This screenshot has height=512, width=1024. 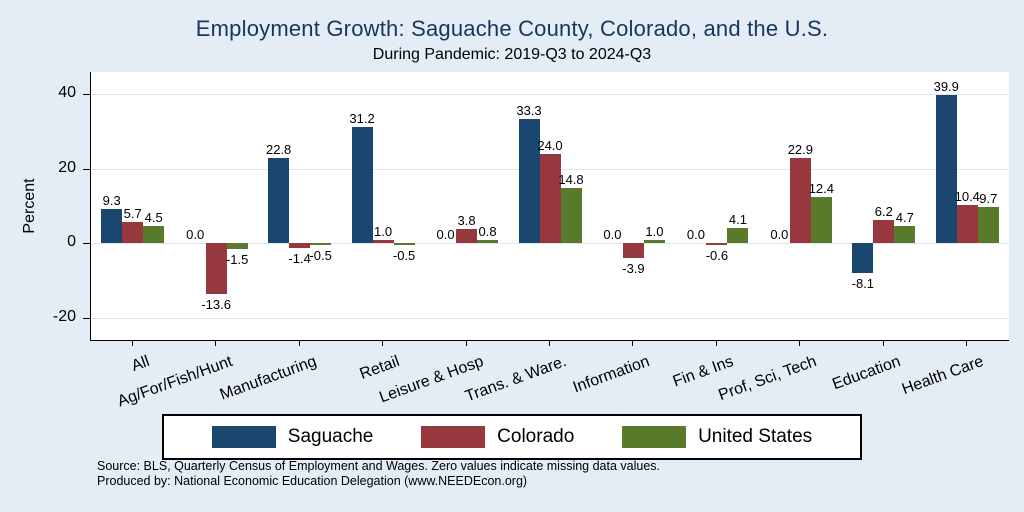 I want to click on bar-saguache-retail, so click(x=362, y=185).